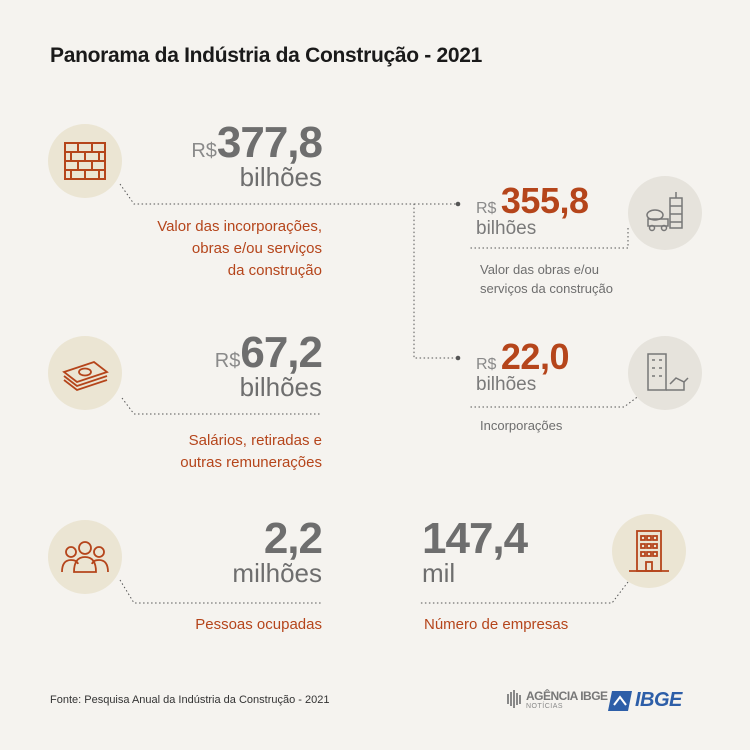 The image size is (750, 750). What do you see at coordinates (620, 701) in the screenshot?
I see `ibge-logo-icon` at bounding box center [620, 701].